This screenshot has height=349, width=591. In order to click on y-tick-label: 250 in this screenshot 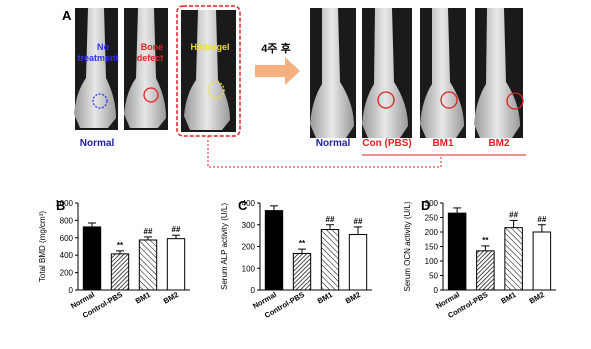, I will do `click(432, 218)`.